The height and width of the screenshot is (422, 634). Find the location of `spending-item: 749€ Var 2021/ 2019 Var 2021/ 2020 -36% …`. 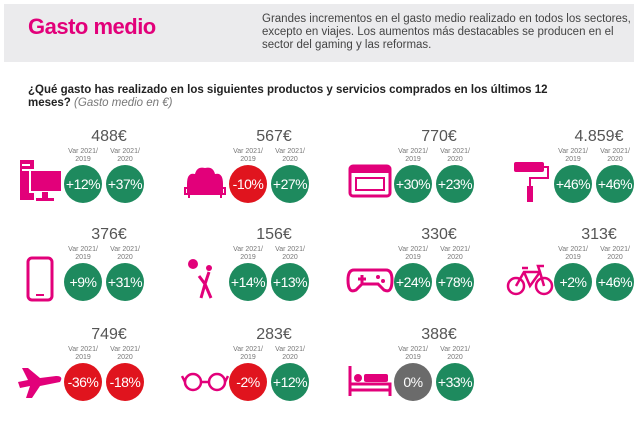

spending-item: 749€ Var 2021/ 2019 Var 2021/ 2020 -36% … is located at coordinates (94, 373).